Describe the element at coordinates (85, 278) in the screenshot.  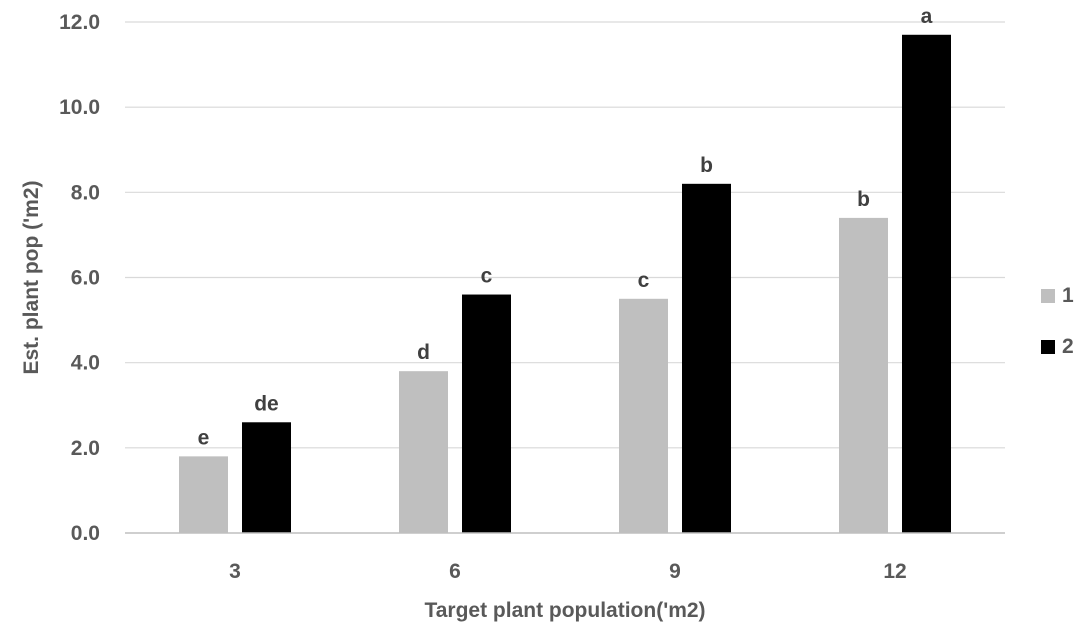
I see `y-tick-label: 6.0` at that location.